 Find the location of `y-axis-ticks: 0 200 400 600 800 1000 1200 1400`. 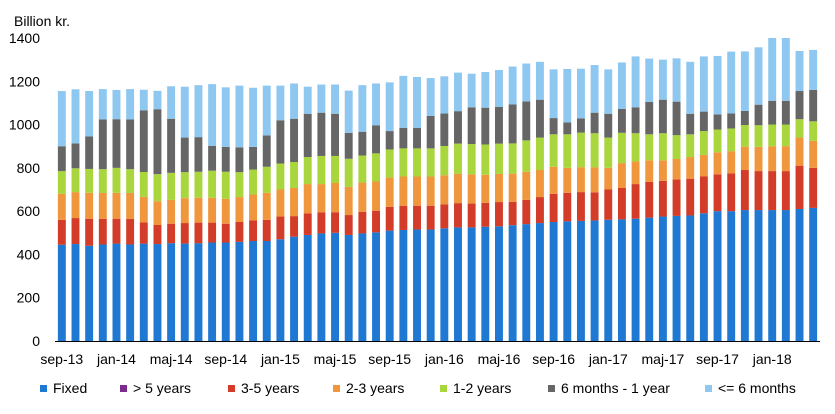

y-axis-ticks: 0 200 400 600 800 1000 1200 1400 is located at coordinates (24, 189).